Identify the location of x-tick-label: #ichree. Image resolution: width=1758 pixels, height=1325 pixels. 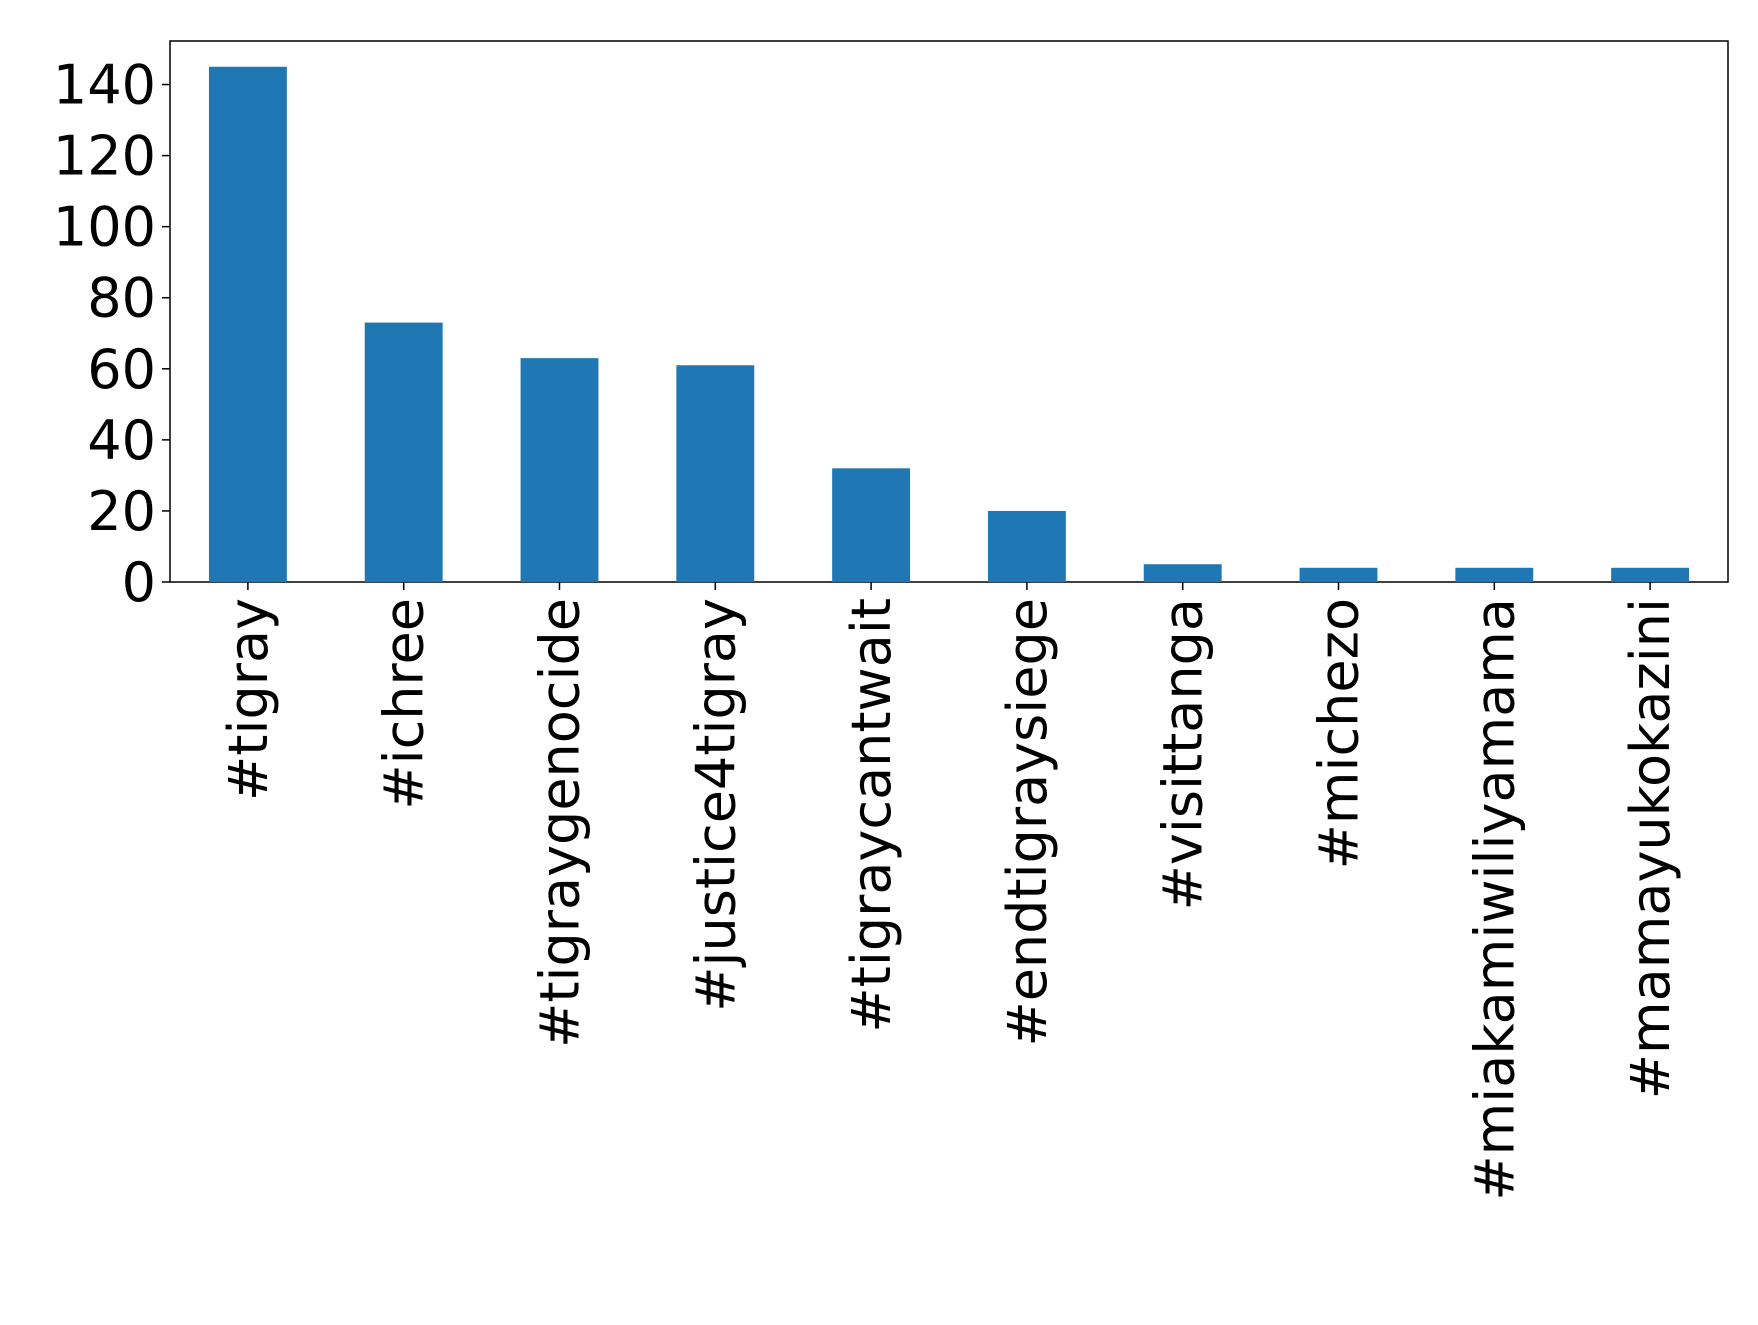
(404, 704).